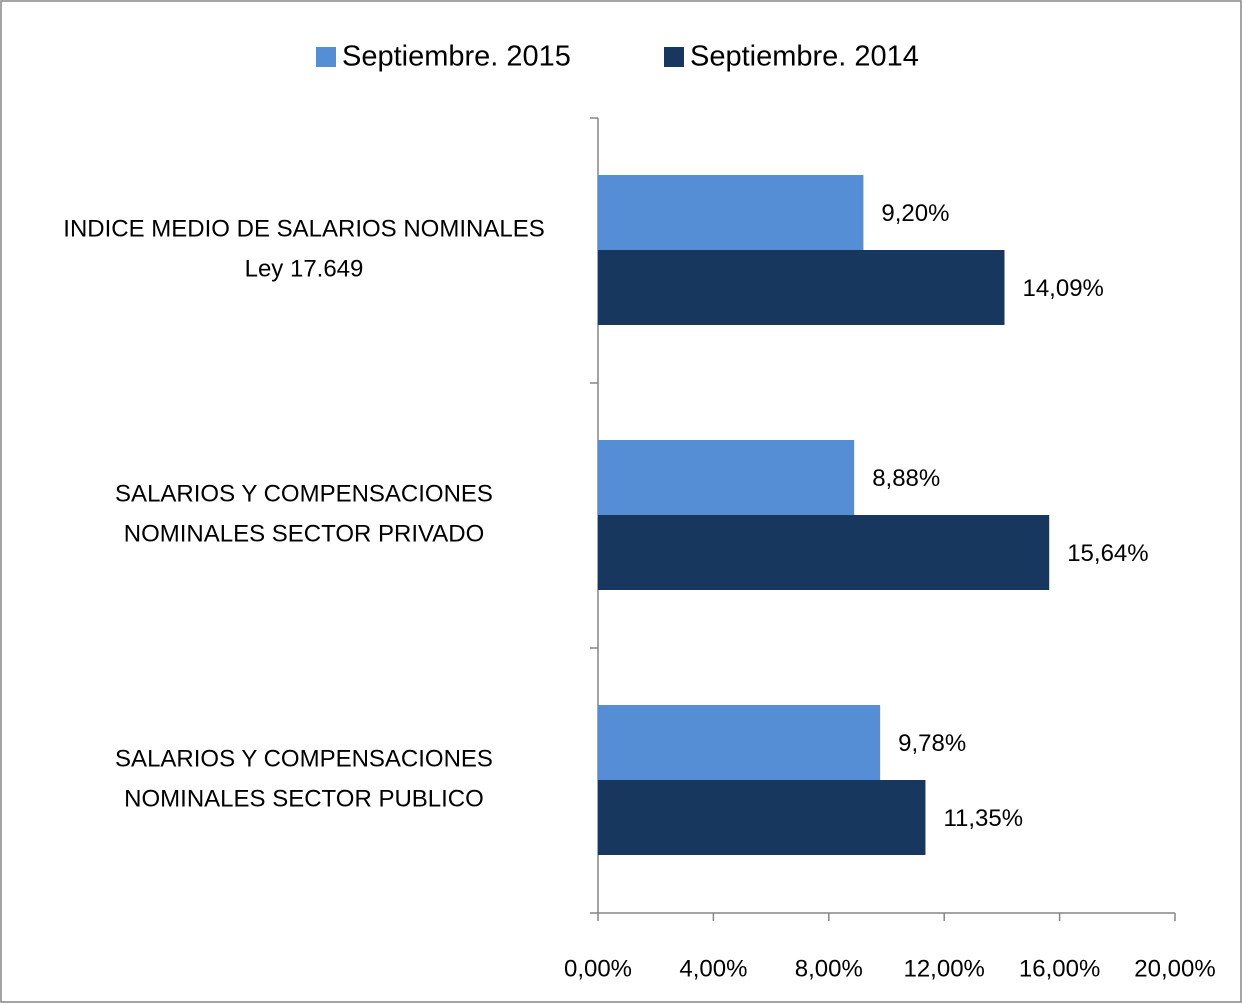 This screenshot has height=1004, width=1243. What do you see at coordinates (804, 57) in the screenshot?
I see `legend-label: Septiembre. 2014` at bounding box center [804, 57].